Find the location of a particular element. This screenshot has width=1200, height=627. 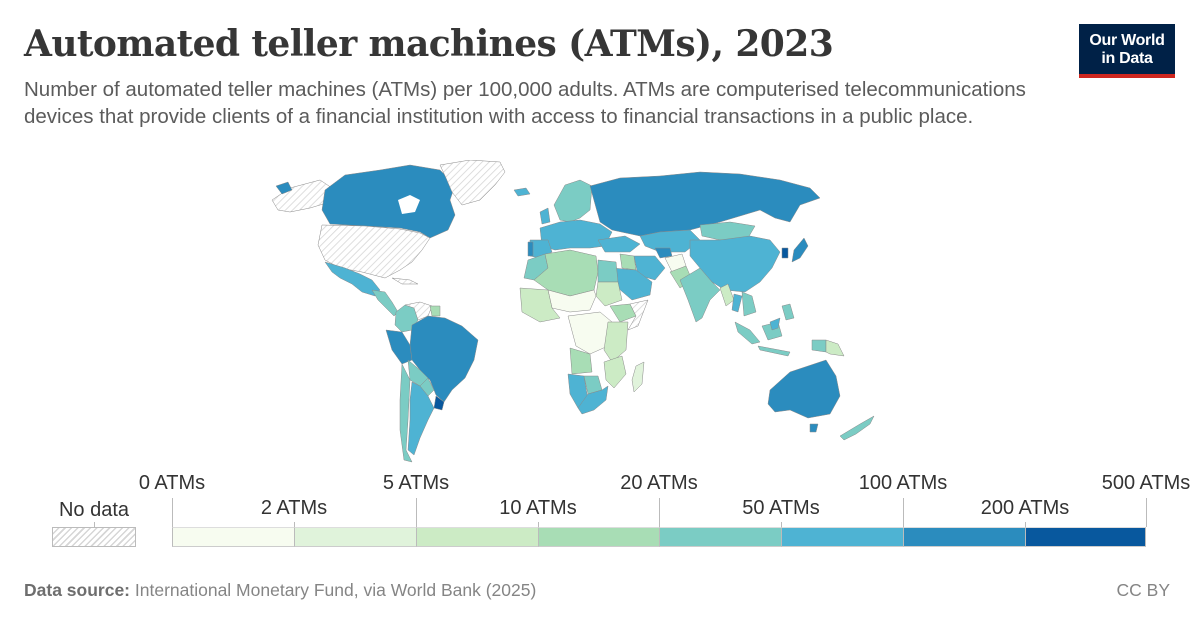

logo-line-1: Our World is located at coordinates (1127, 40).